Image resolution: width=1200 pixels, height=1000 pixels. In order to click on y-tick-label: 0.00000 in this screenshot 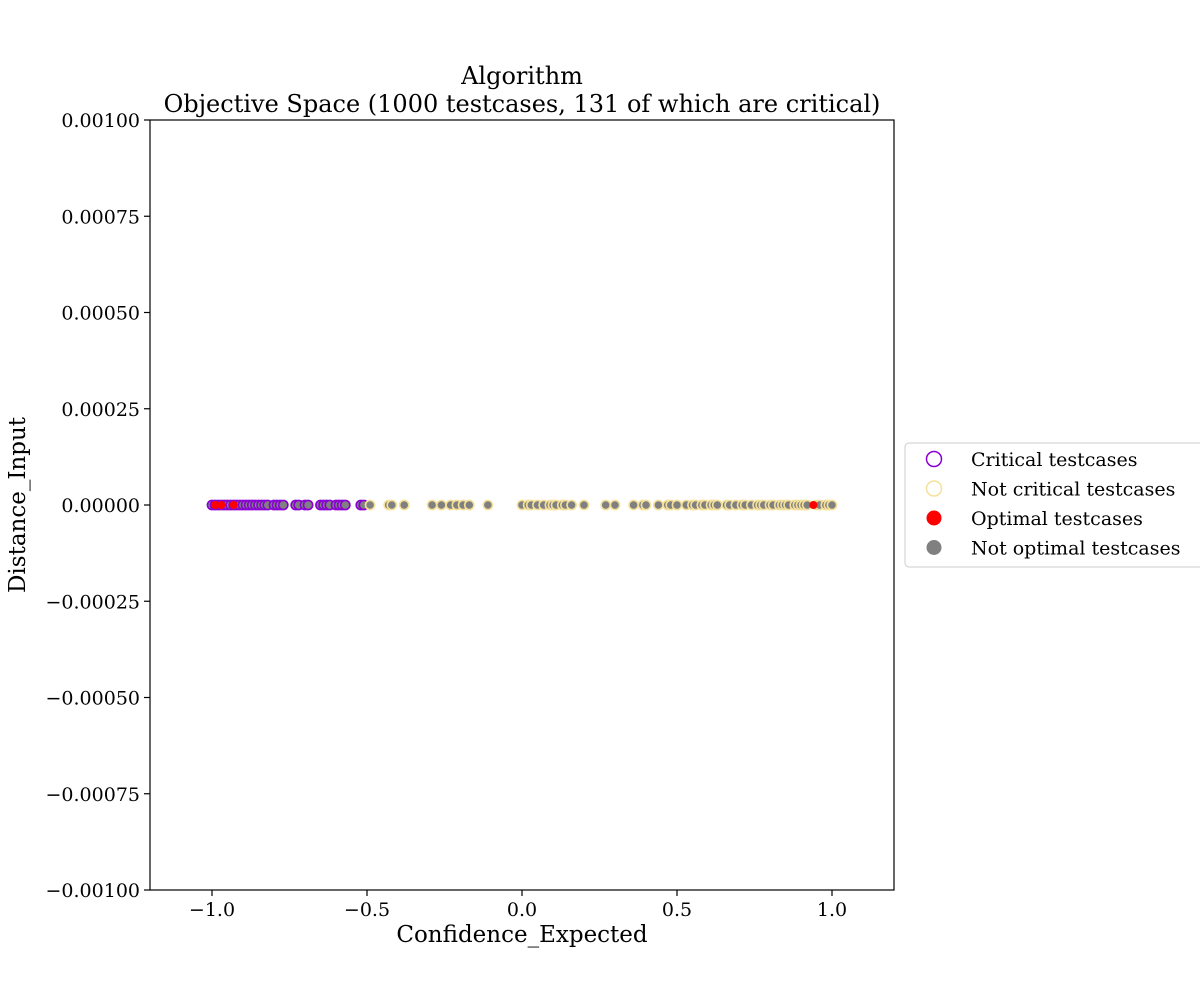, I will do `click(100, 506)`.